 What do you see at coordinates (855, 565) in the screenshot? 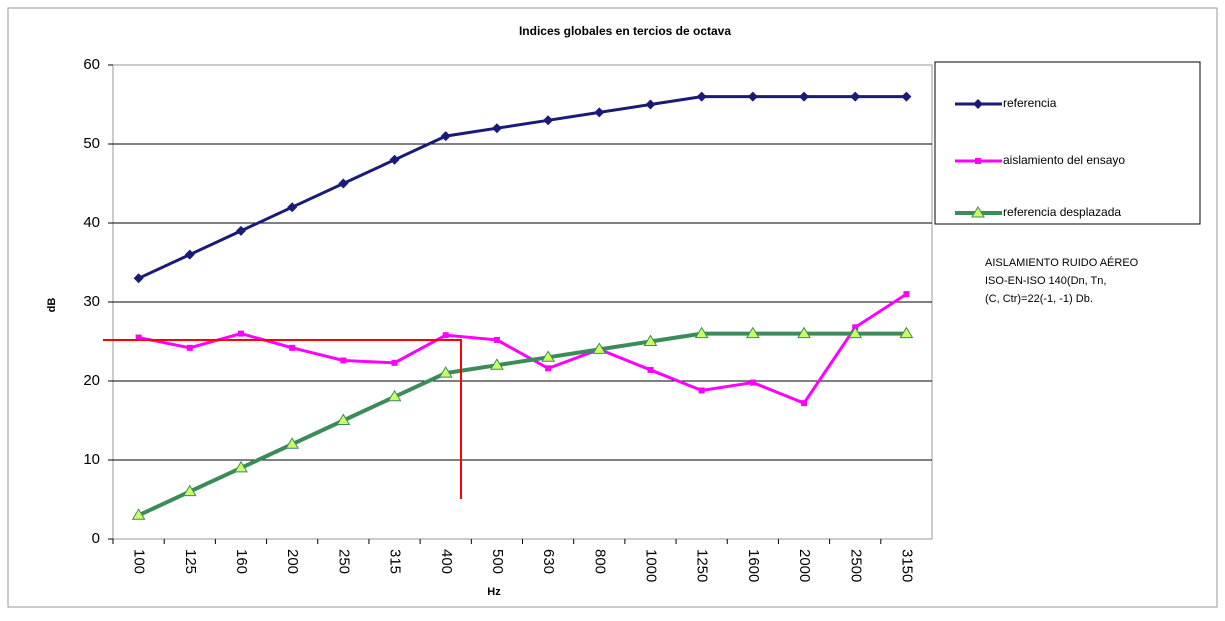
I see `x-tick-label: 2500` at bounding box center [855, 565].